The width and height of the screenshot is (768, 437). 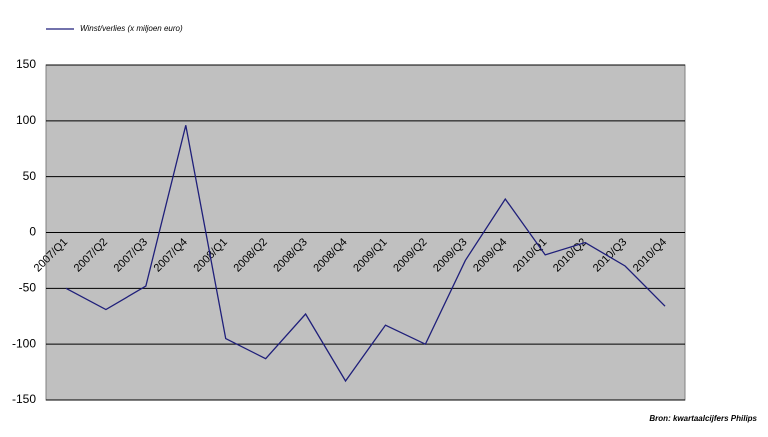 What do you see at coordinates (703, 418) in the screenshot?
I see `source-note: Bron: kwartaalcijfers Philips` at bounding box center [703, 418].